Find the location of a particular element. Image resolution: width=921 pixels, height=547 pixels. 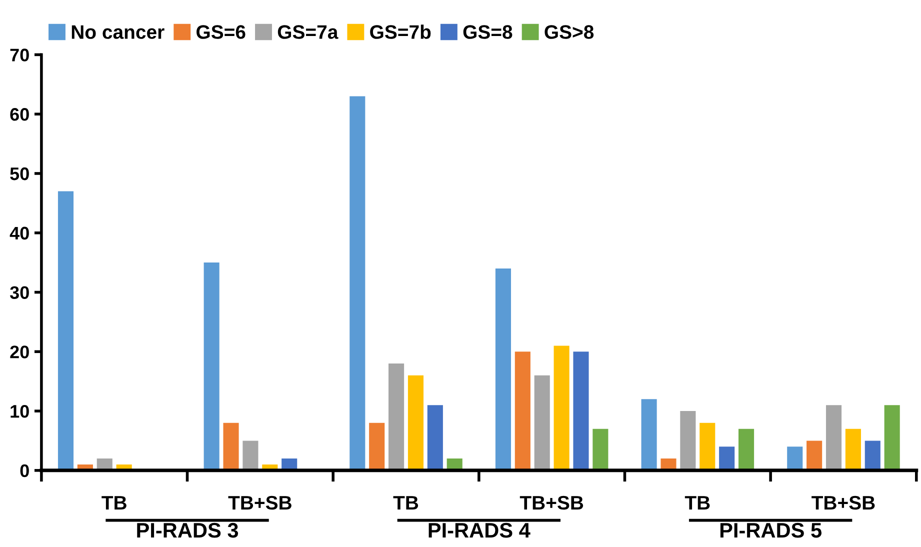

y-tick-label: 0 is located at coordinates (24, 471).